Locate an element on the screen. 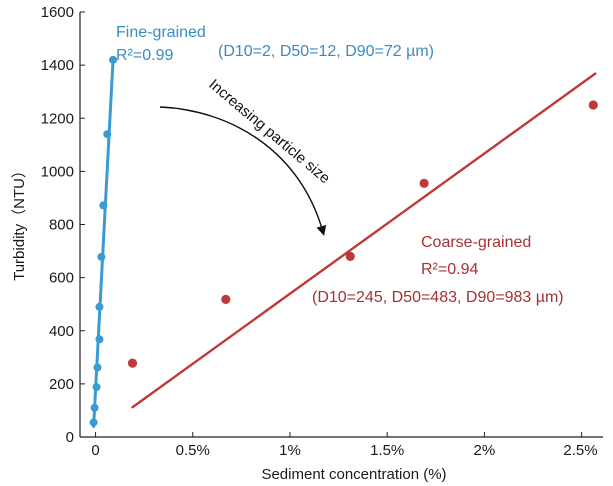 The image size is (613, 486). coarse-grained-size: (D10=245, D50=483, D90=983 µm) is located at coordinates (438, 297).